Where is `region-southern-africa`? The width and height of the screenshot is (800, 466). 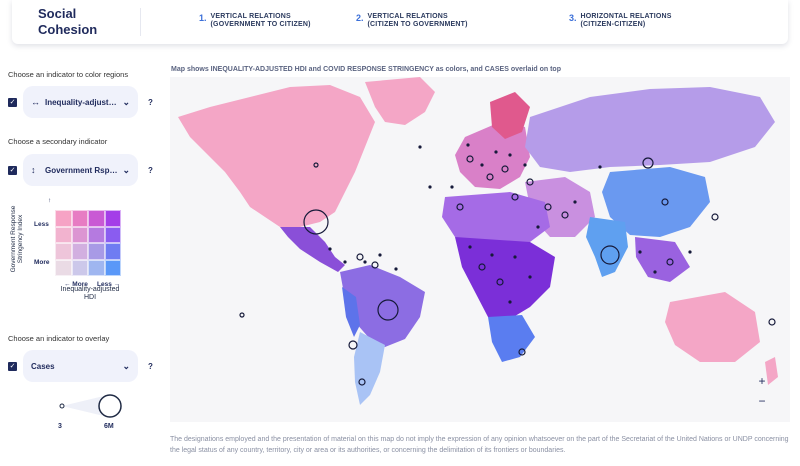 region-southern-africa is located at coordinates (511, 338).